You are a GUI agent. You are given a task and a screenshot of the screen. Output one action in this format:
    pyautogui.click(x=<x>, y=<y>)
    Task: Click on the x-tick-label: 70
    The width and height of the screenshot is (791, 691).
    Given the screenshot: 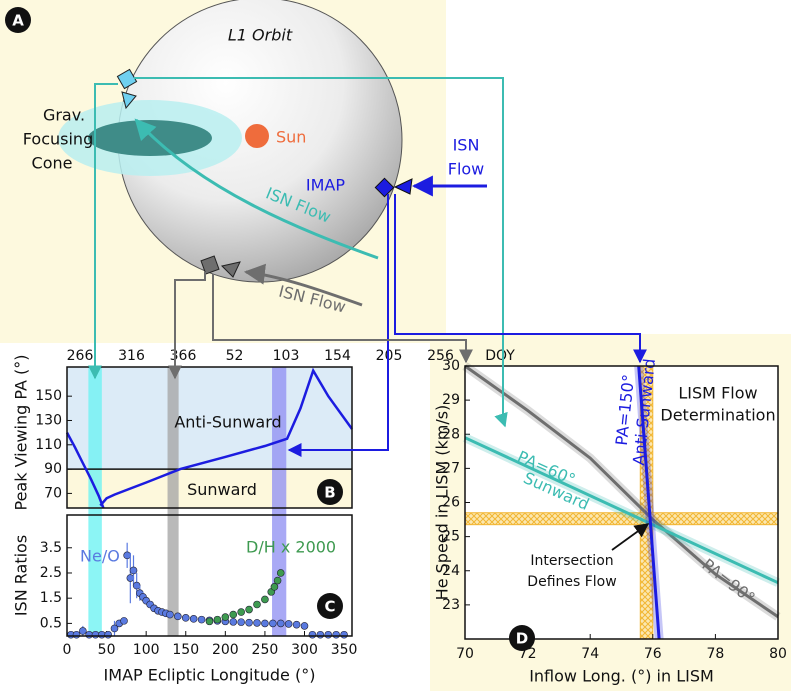 What is the action you would take?
    pyautogui.click(x=465, y=654)
    